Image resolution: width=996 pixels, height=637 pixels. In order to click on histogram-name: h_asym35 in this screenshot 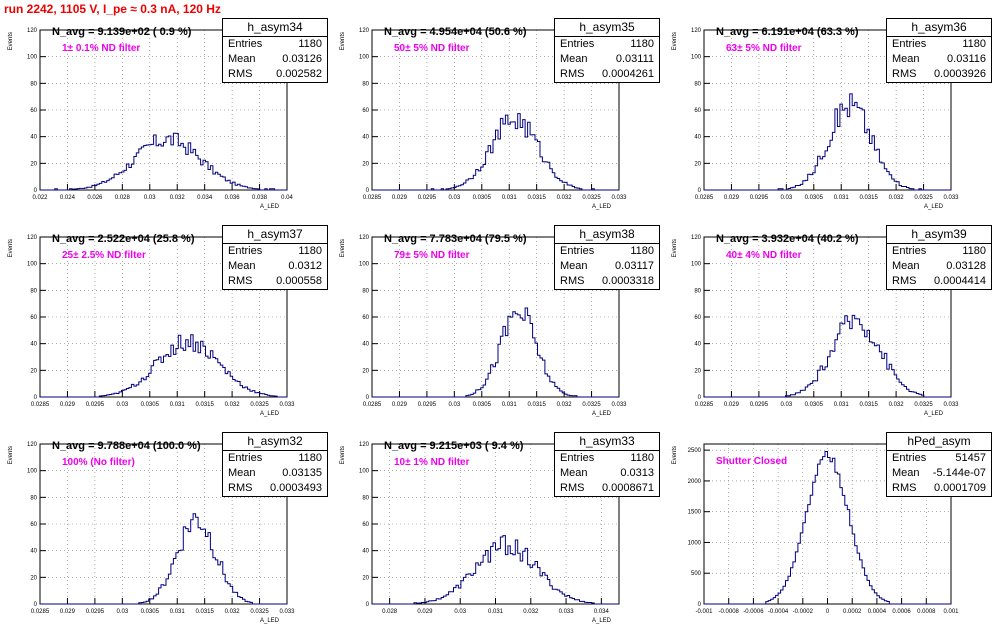, I will do `click(607, 28)`.